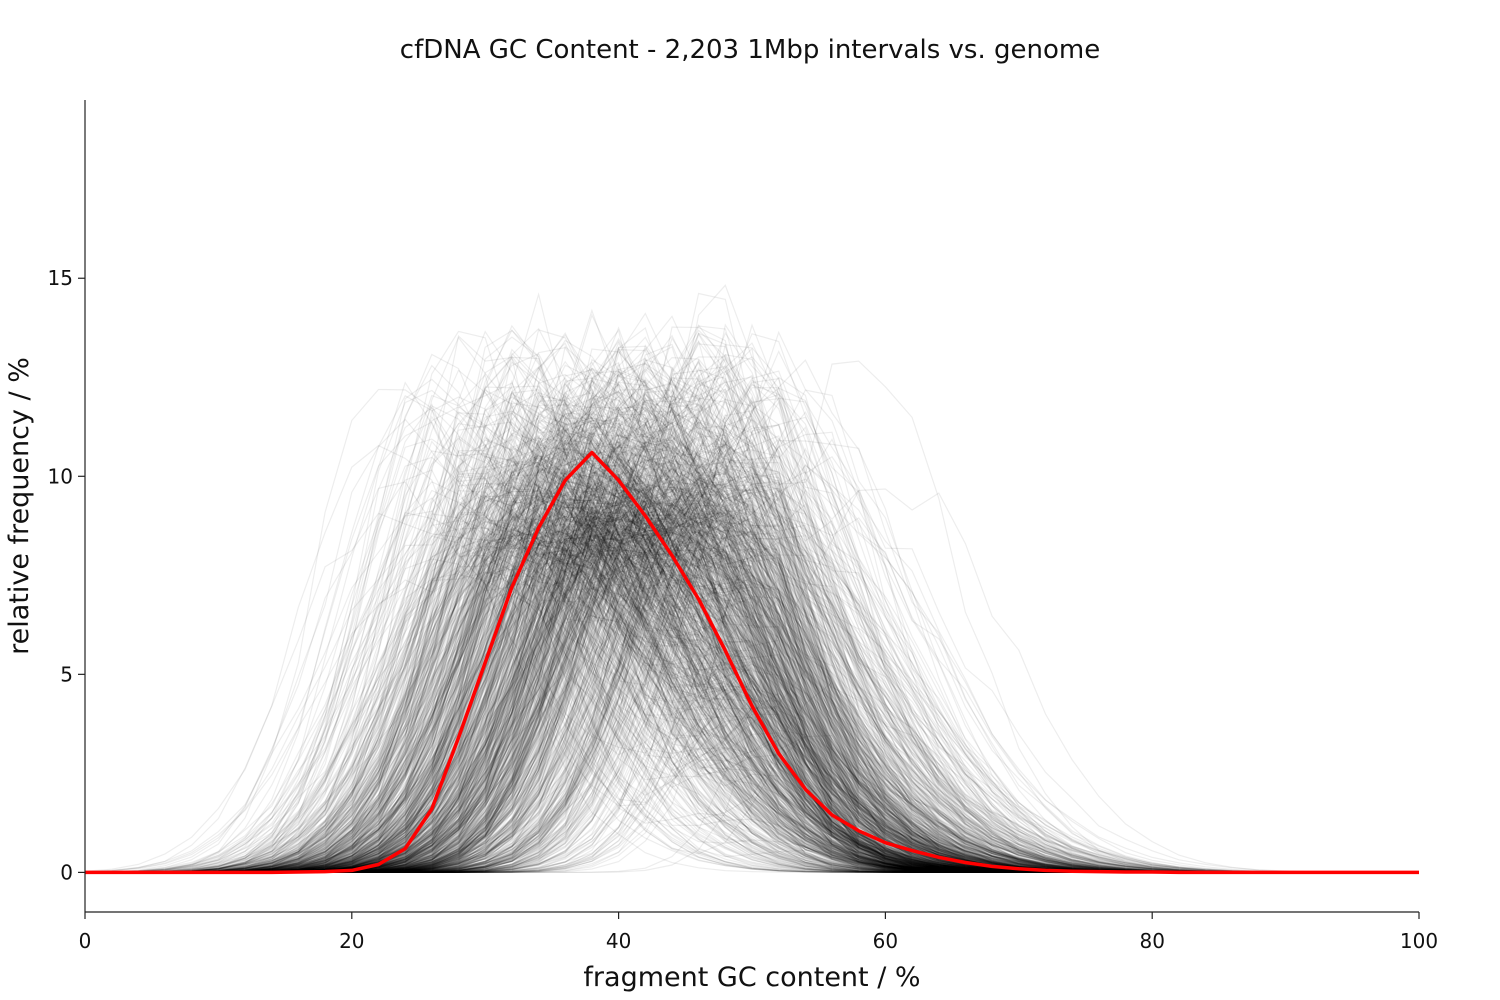 Image resolution: width=1500 pixels, height=1000 pixels. I want to click on y-tick-label: 15, so click(60, 278).